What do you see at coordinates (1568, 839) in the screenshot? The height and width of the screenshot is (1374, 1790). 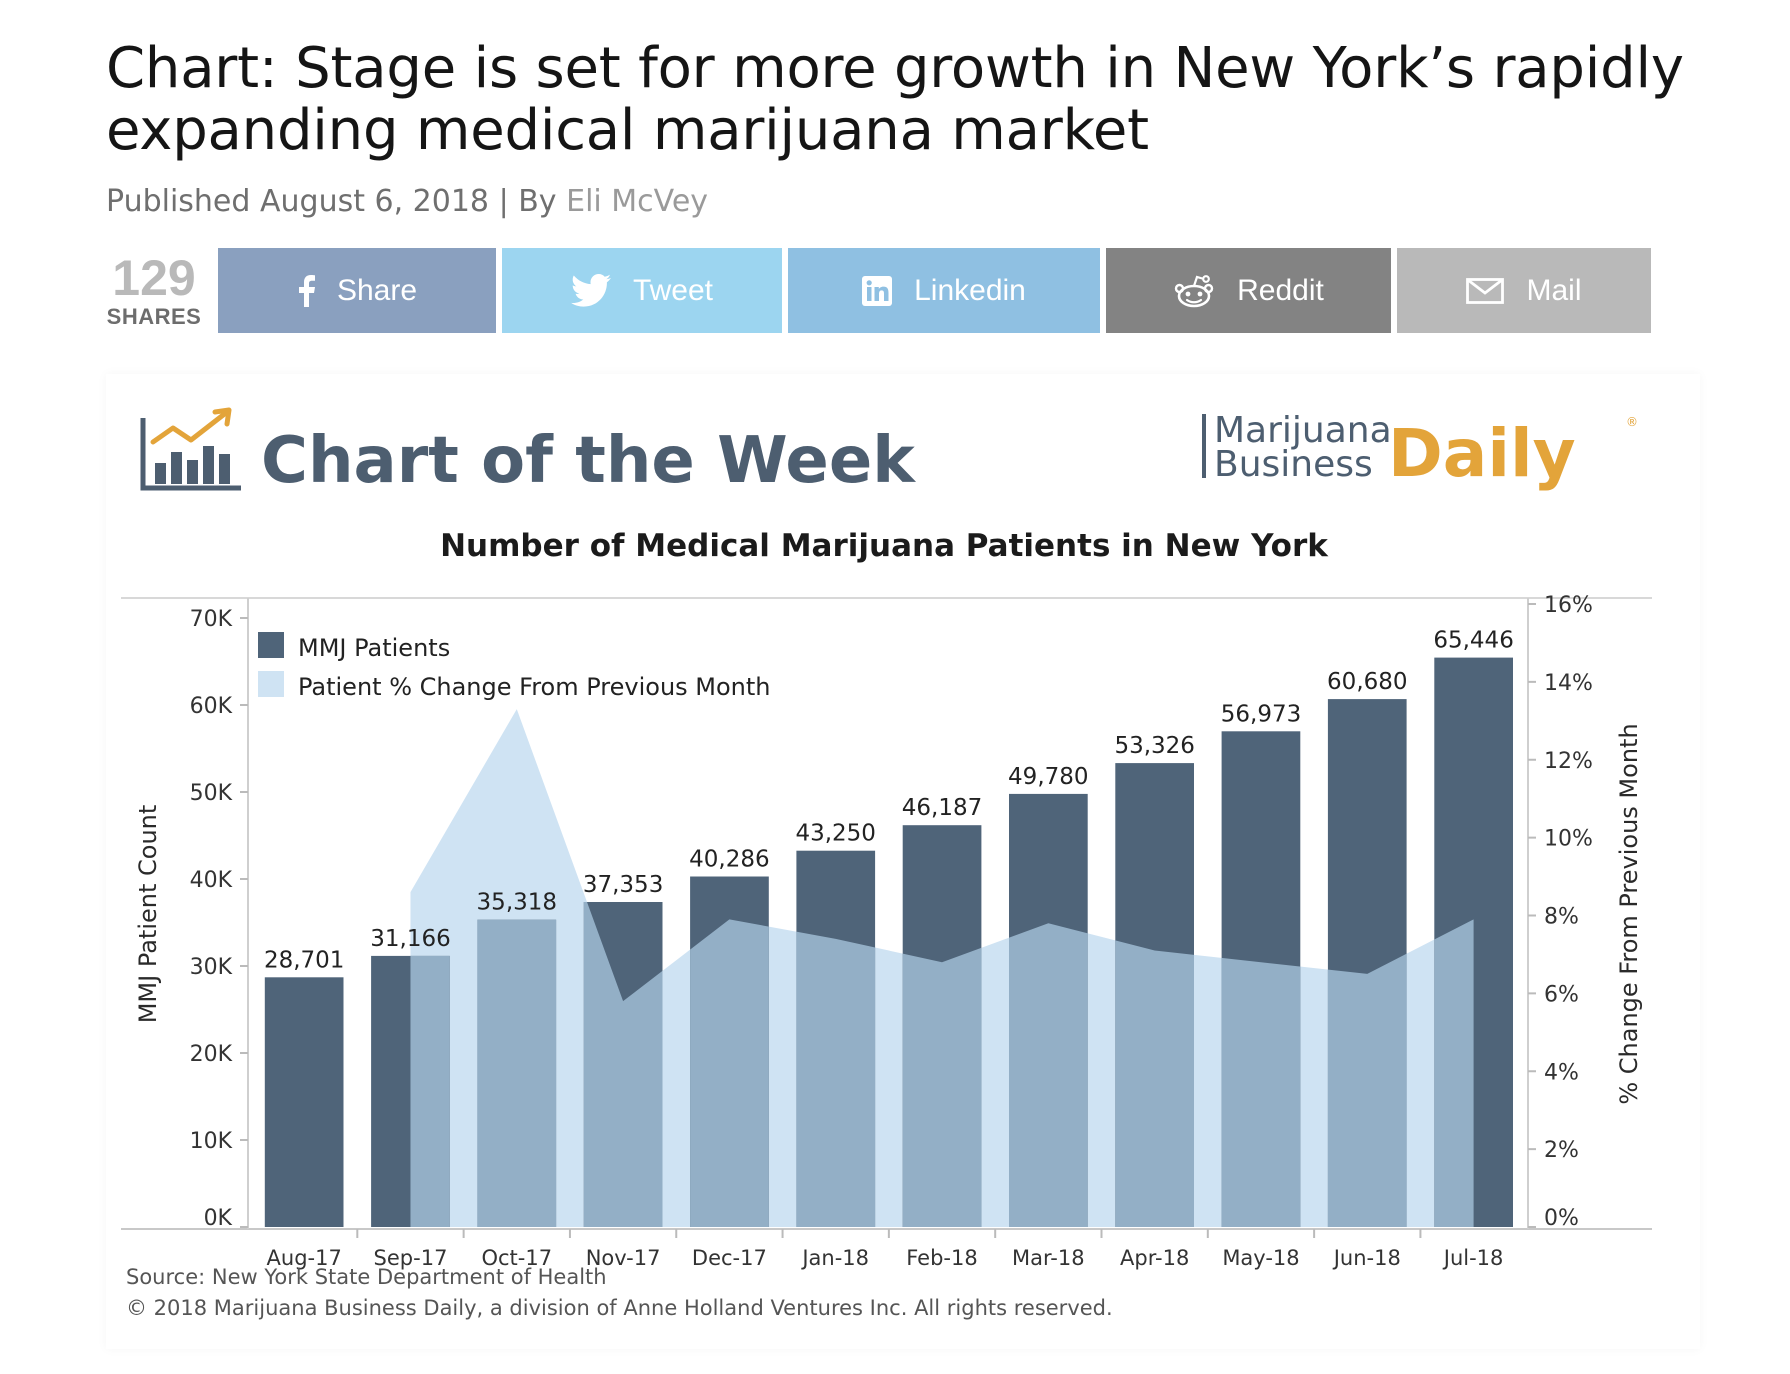 I see `y2-tick-5: 10%` at bounding box center [1568, 839].